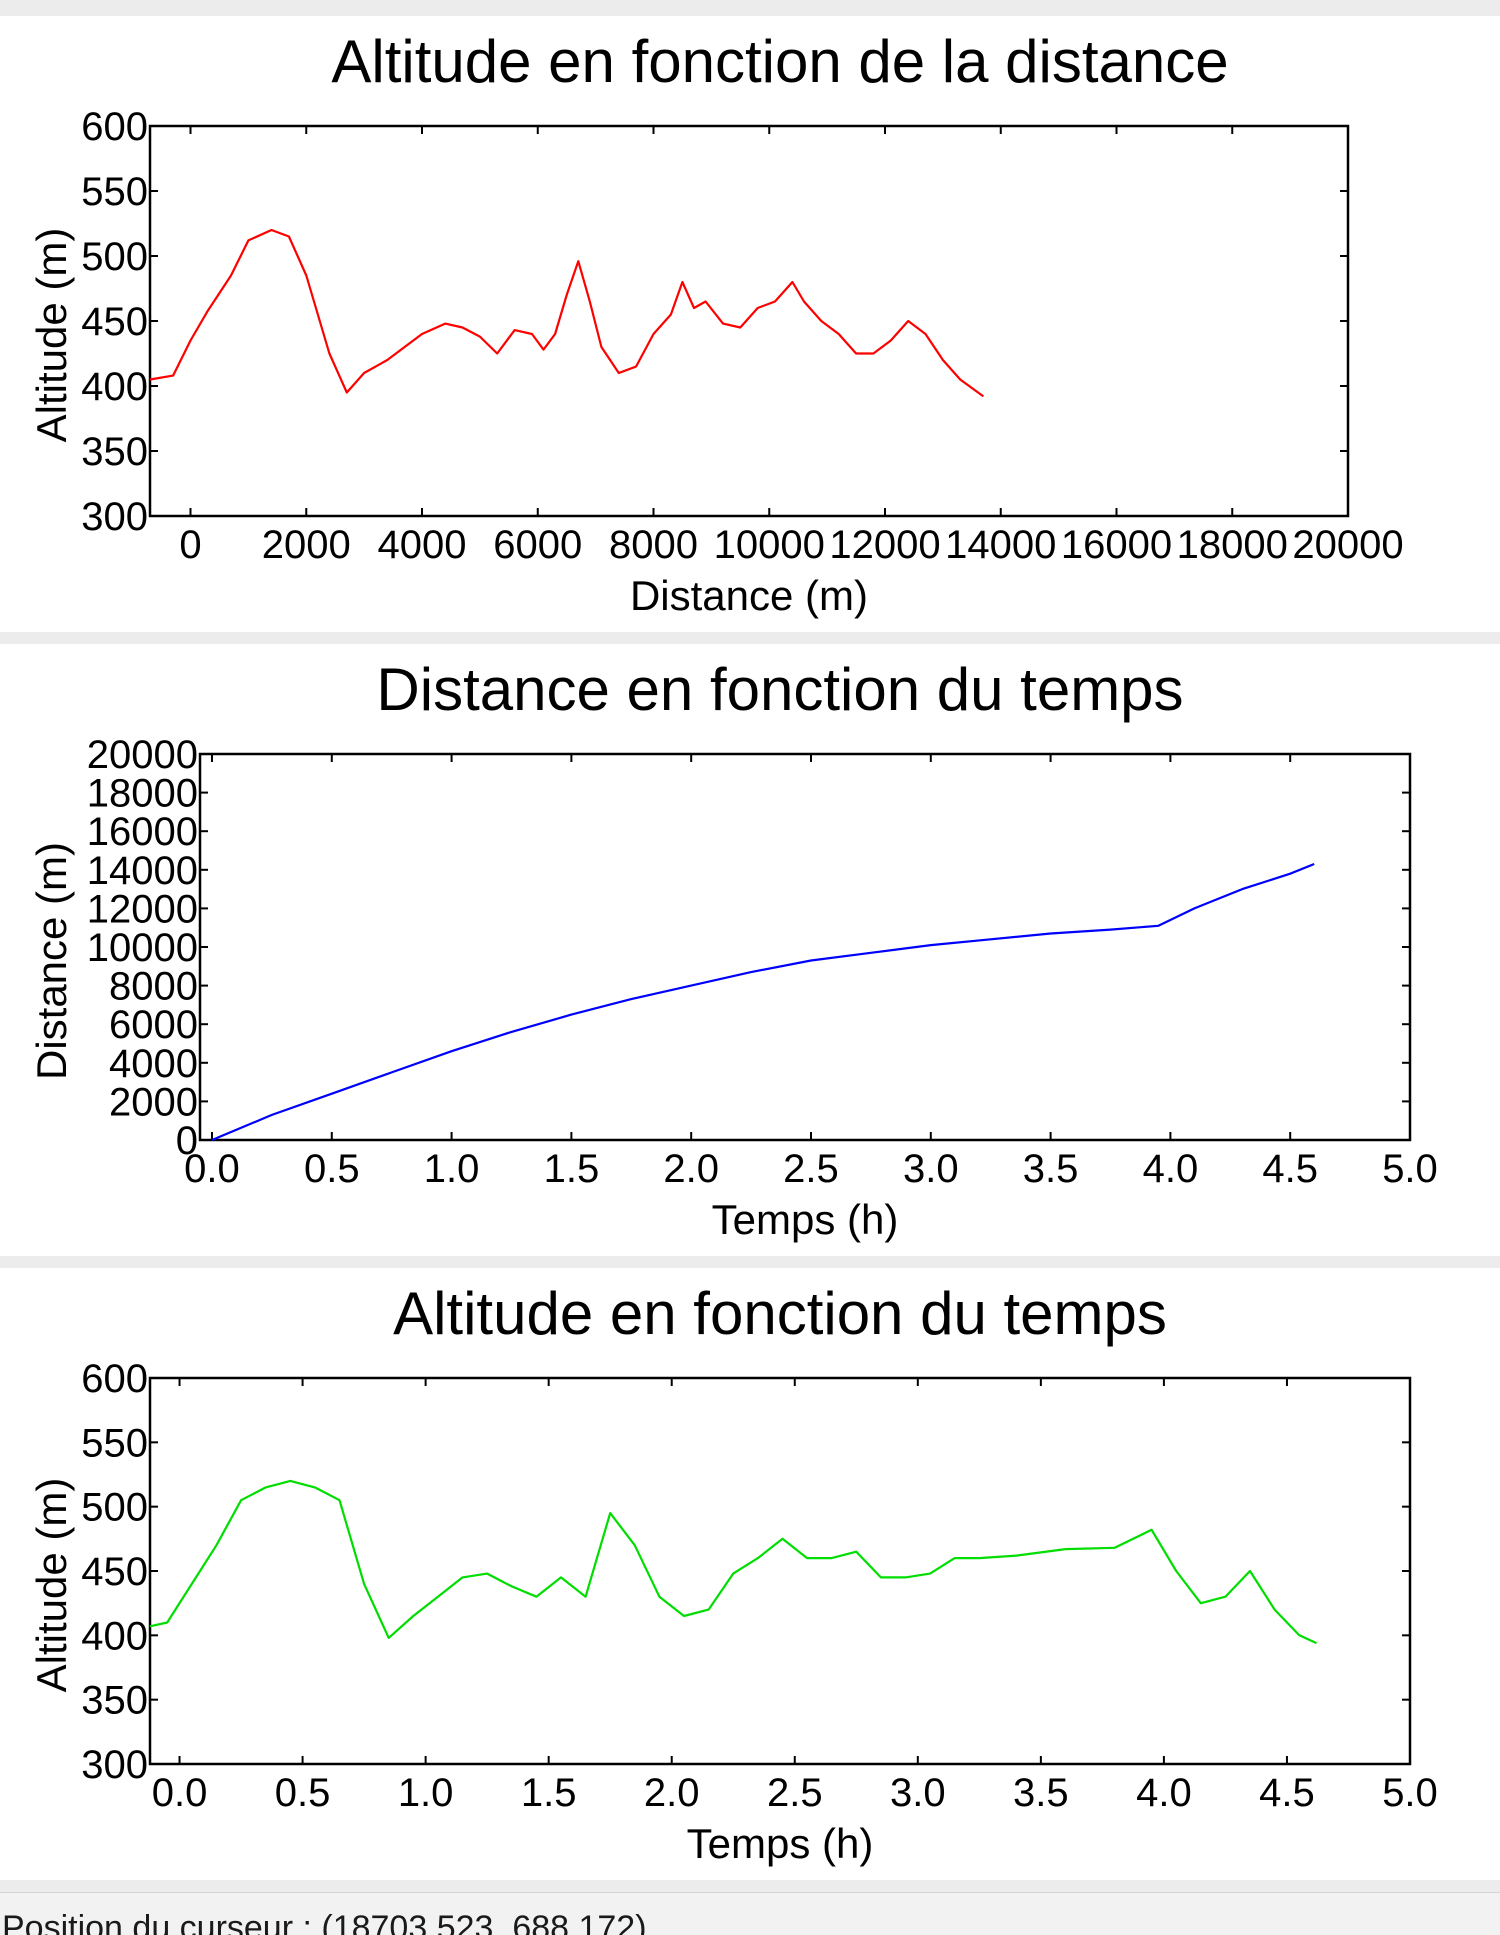 Image resolution: width=1500 pixels, height=1935 pixels. I want to click on y-tick-label: 6000, so click(153, 1025).